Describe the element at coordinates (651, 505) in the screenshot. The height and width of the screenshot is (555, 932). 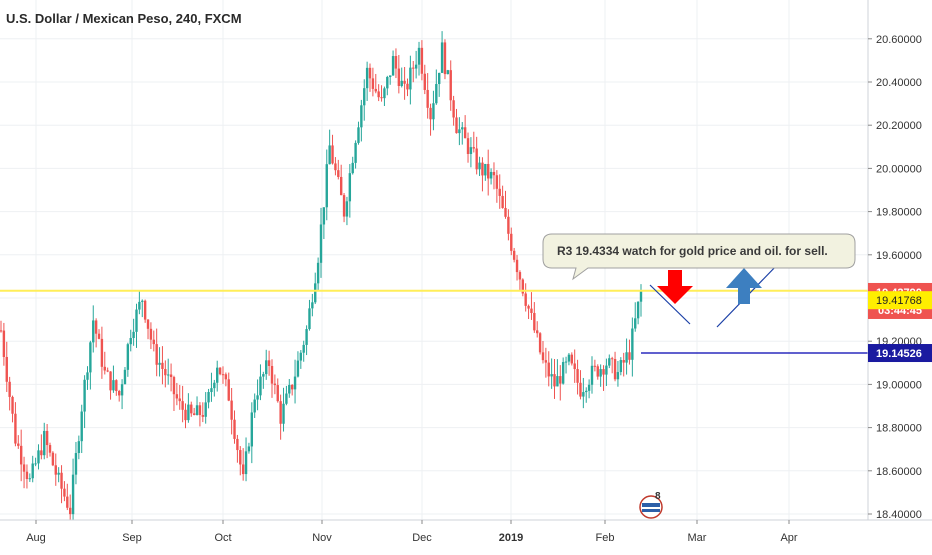
I see `event-flag-icon: 8` at that location.